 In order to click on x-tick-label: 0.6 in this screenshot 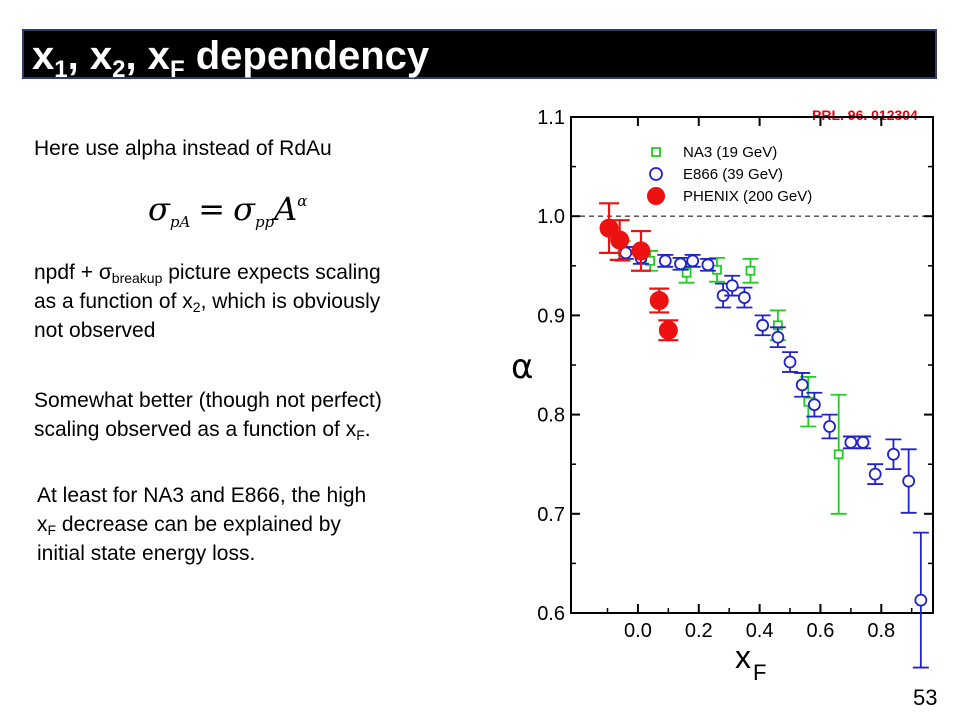, I will do `click(821, 631)`.